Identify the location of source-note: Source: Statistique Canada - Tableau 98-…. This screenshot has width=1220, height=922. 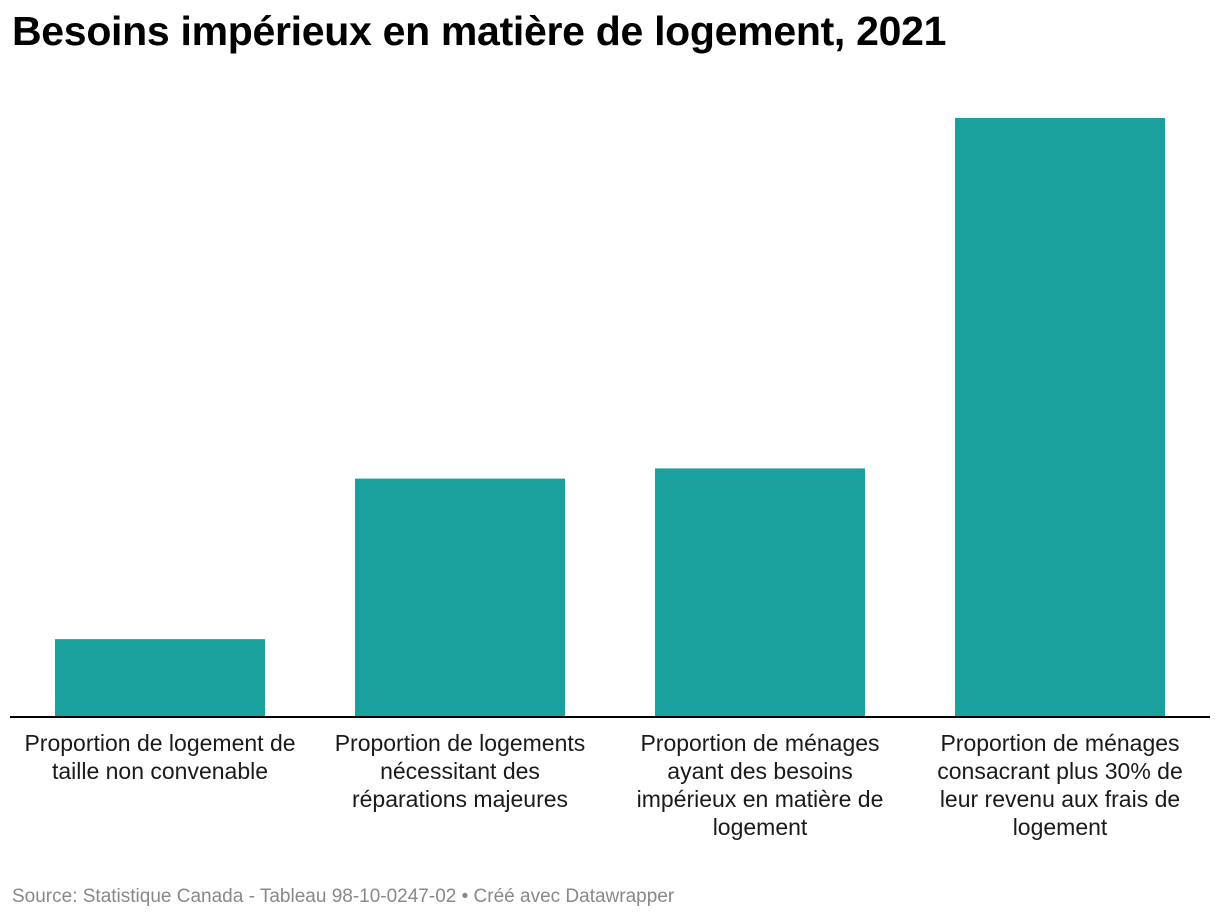
(343, 896).